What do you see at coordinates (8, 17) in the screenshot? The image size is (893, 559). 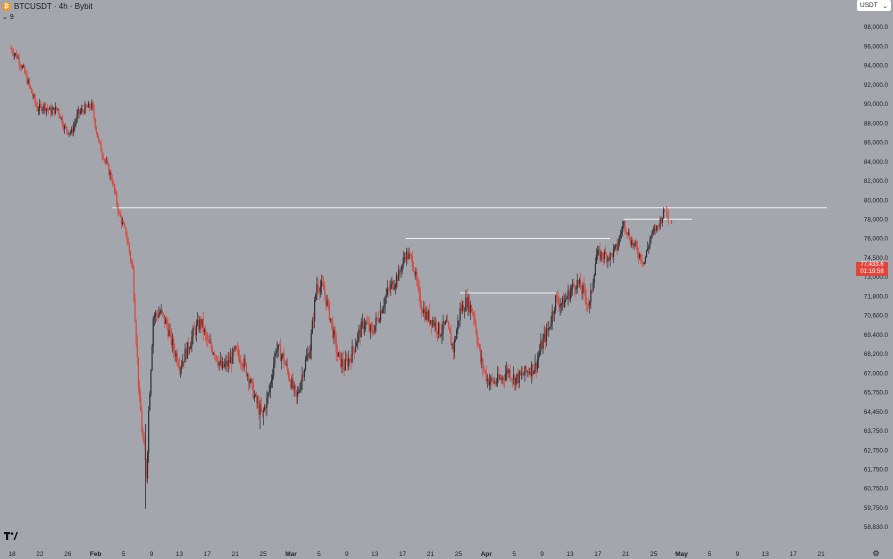 I see `indicators-toggle: ⌄ 9` at bounding box center [8, 17].